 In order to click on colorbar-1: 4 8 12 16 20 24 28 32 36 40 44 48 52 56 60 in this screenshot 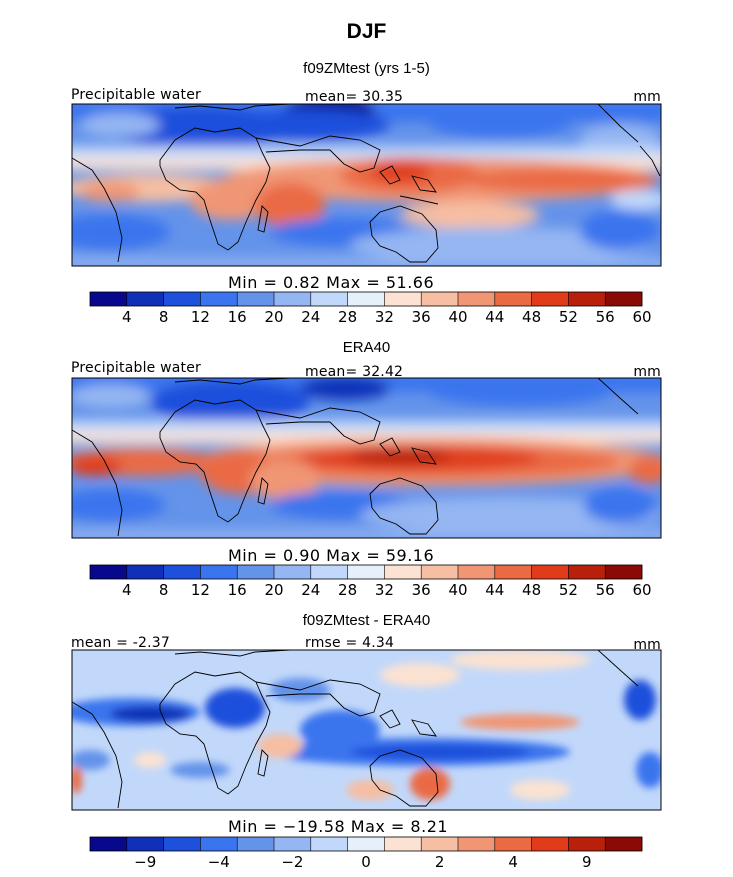, I will do `click(370, 308)`.